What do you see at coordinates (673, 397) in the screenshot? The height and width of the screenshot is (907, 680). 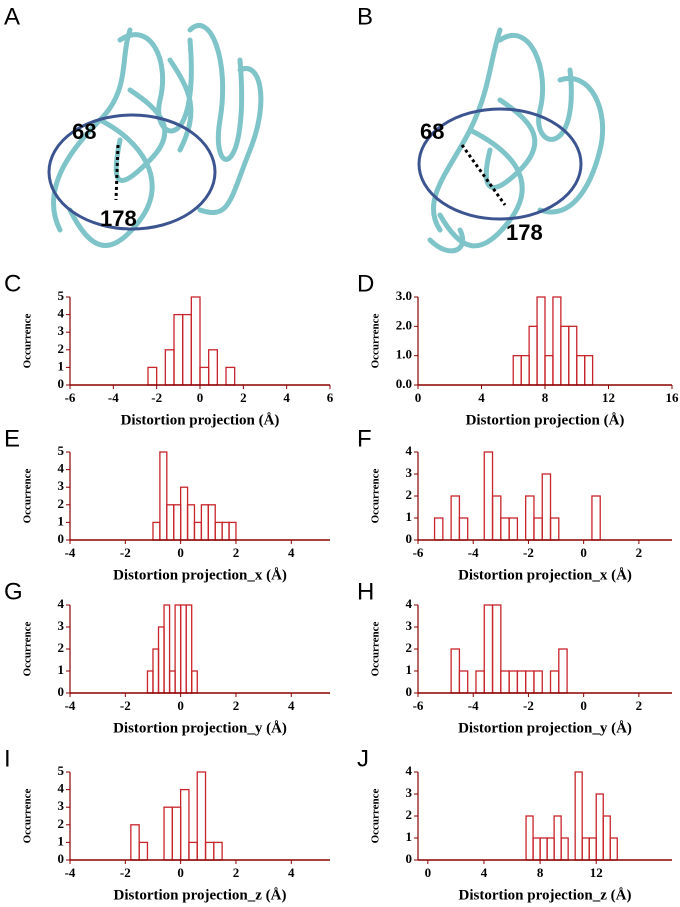 I see `x-tick-label: 16` at bounding box center [673, 397].